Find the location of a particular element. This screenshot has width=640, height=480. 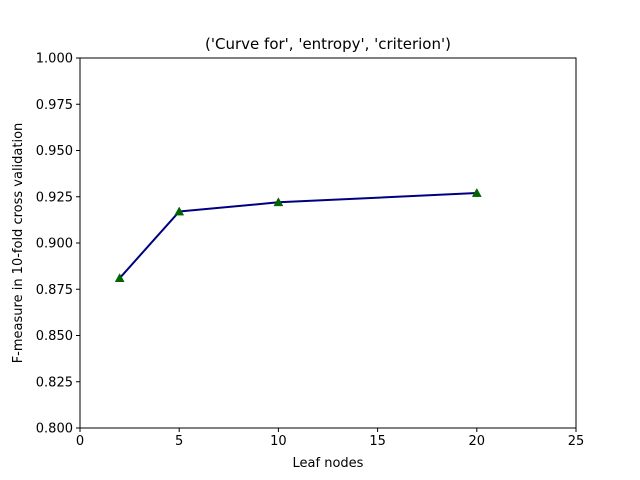

x-tick-label: 10 is located at coordinates (278, 441).